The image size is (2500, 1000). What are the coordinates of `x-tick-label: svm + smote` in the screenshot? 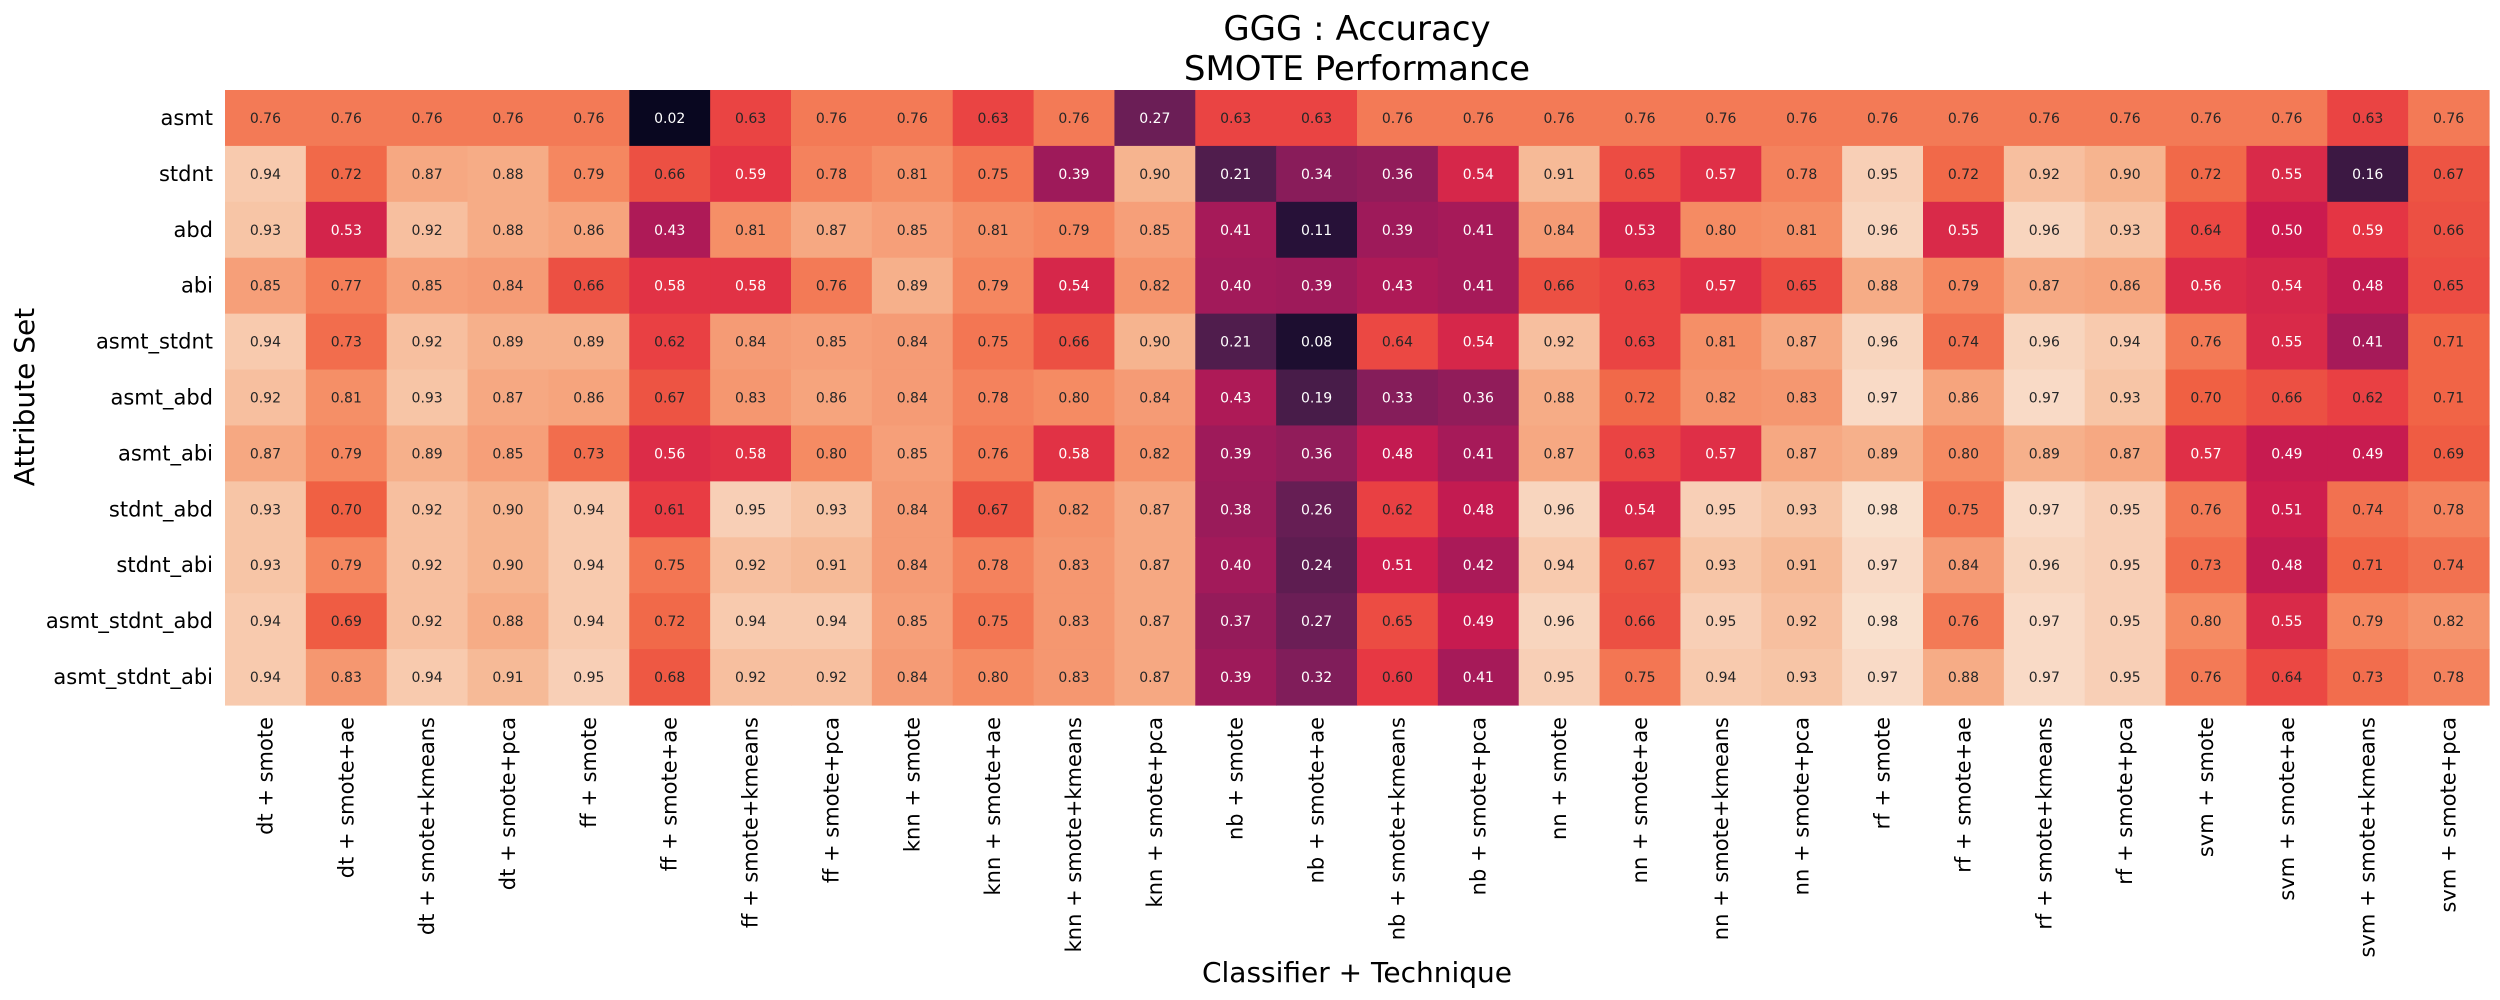 It's located at (2206, 787).